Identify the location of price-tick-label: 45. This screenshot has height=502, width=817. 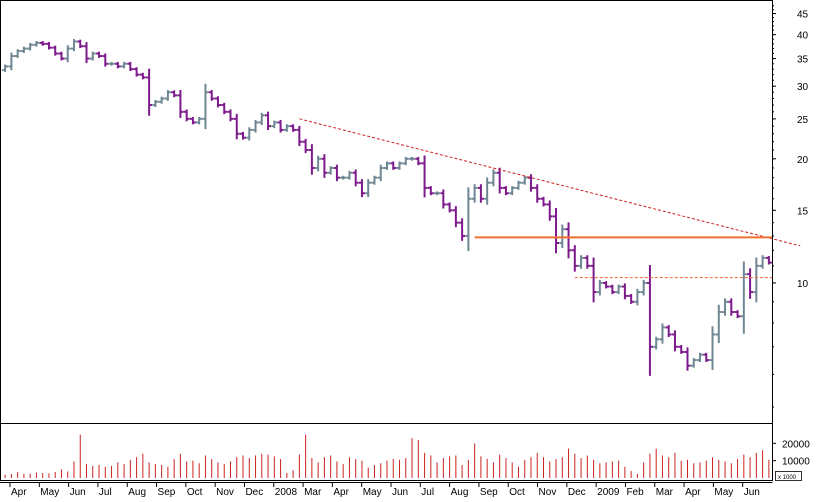
(803, 15).